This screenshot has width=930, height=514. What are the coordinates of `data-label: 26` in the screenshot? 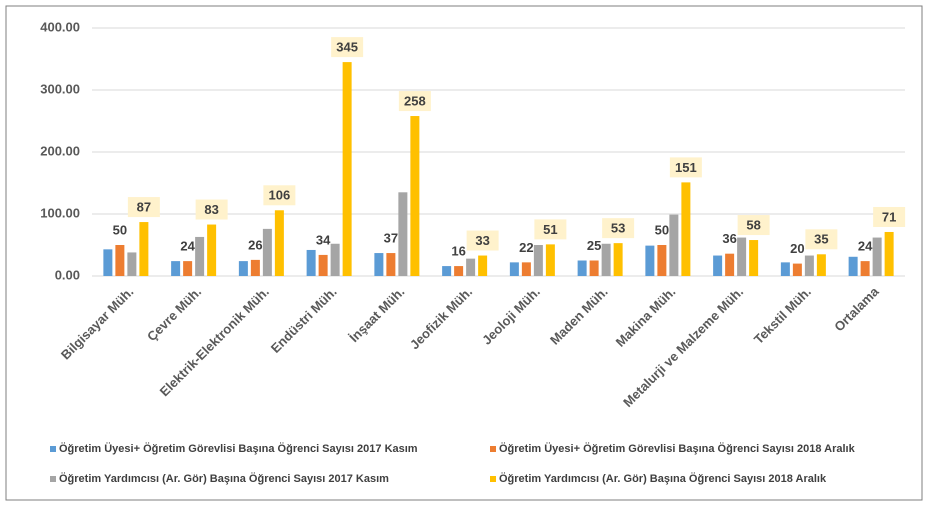 It's located at (255, 244).